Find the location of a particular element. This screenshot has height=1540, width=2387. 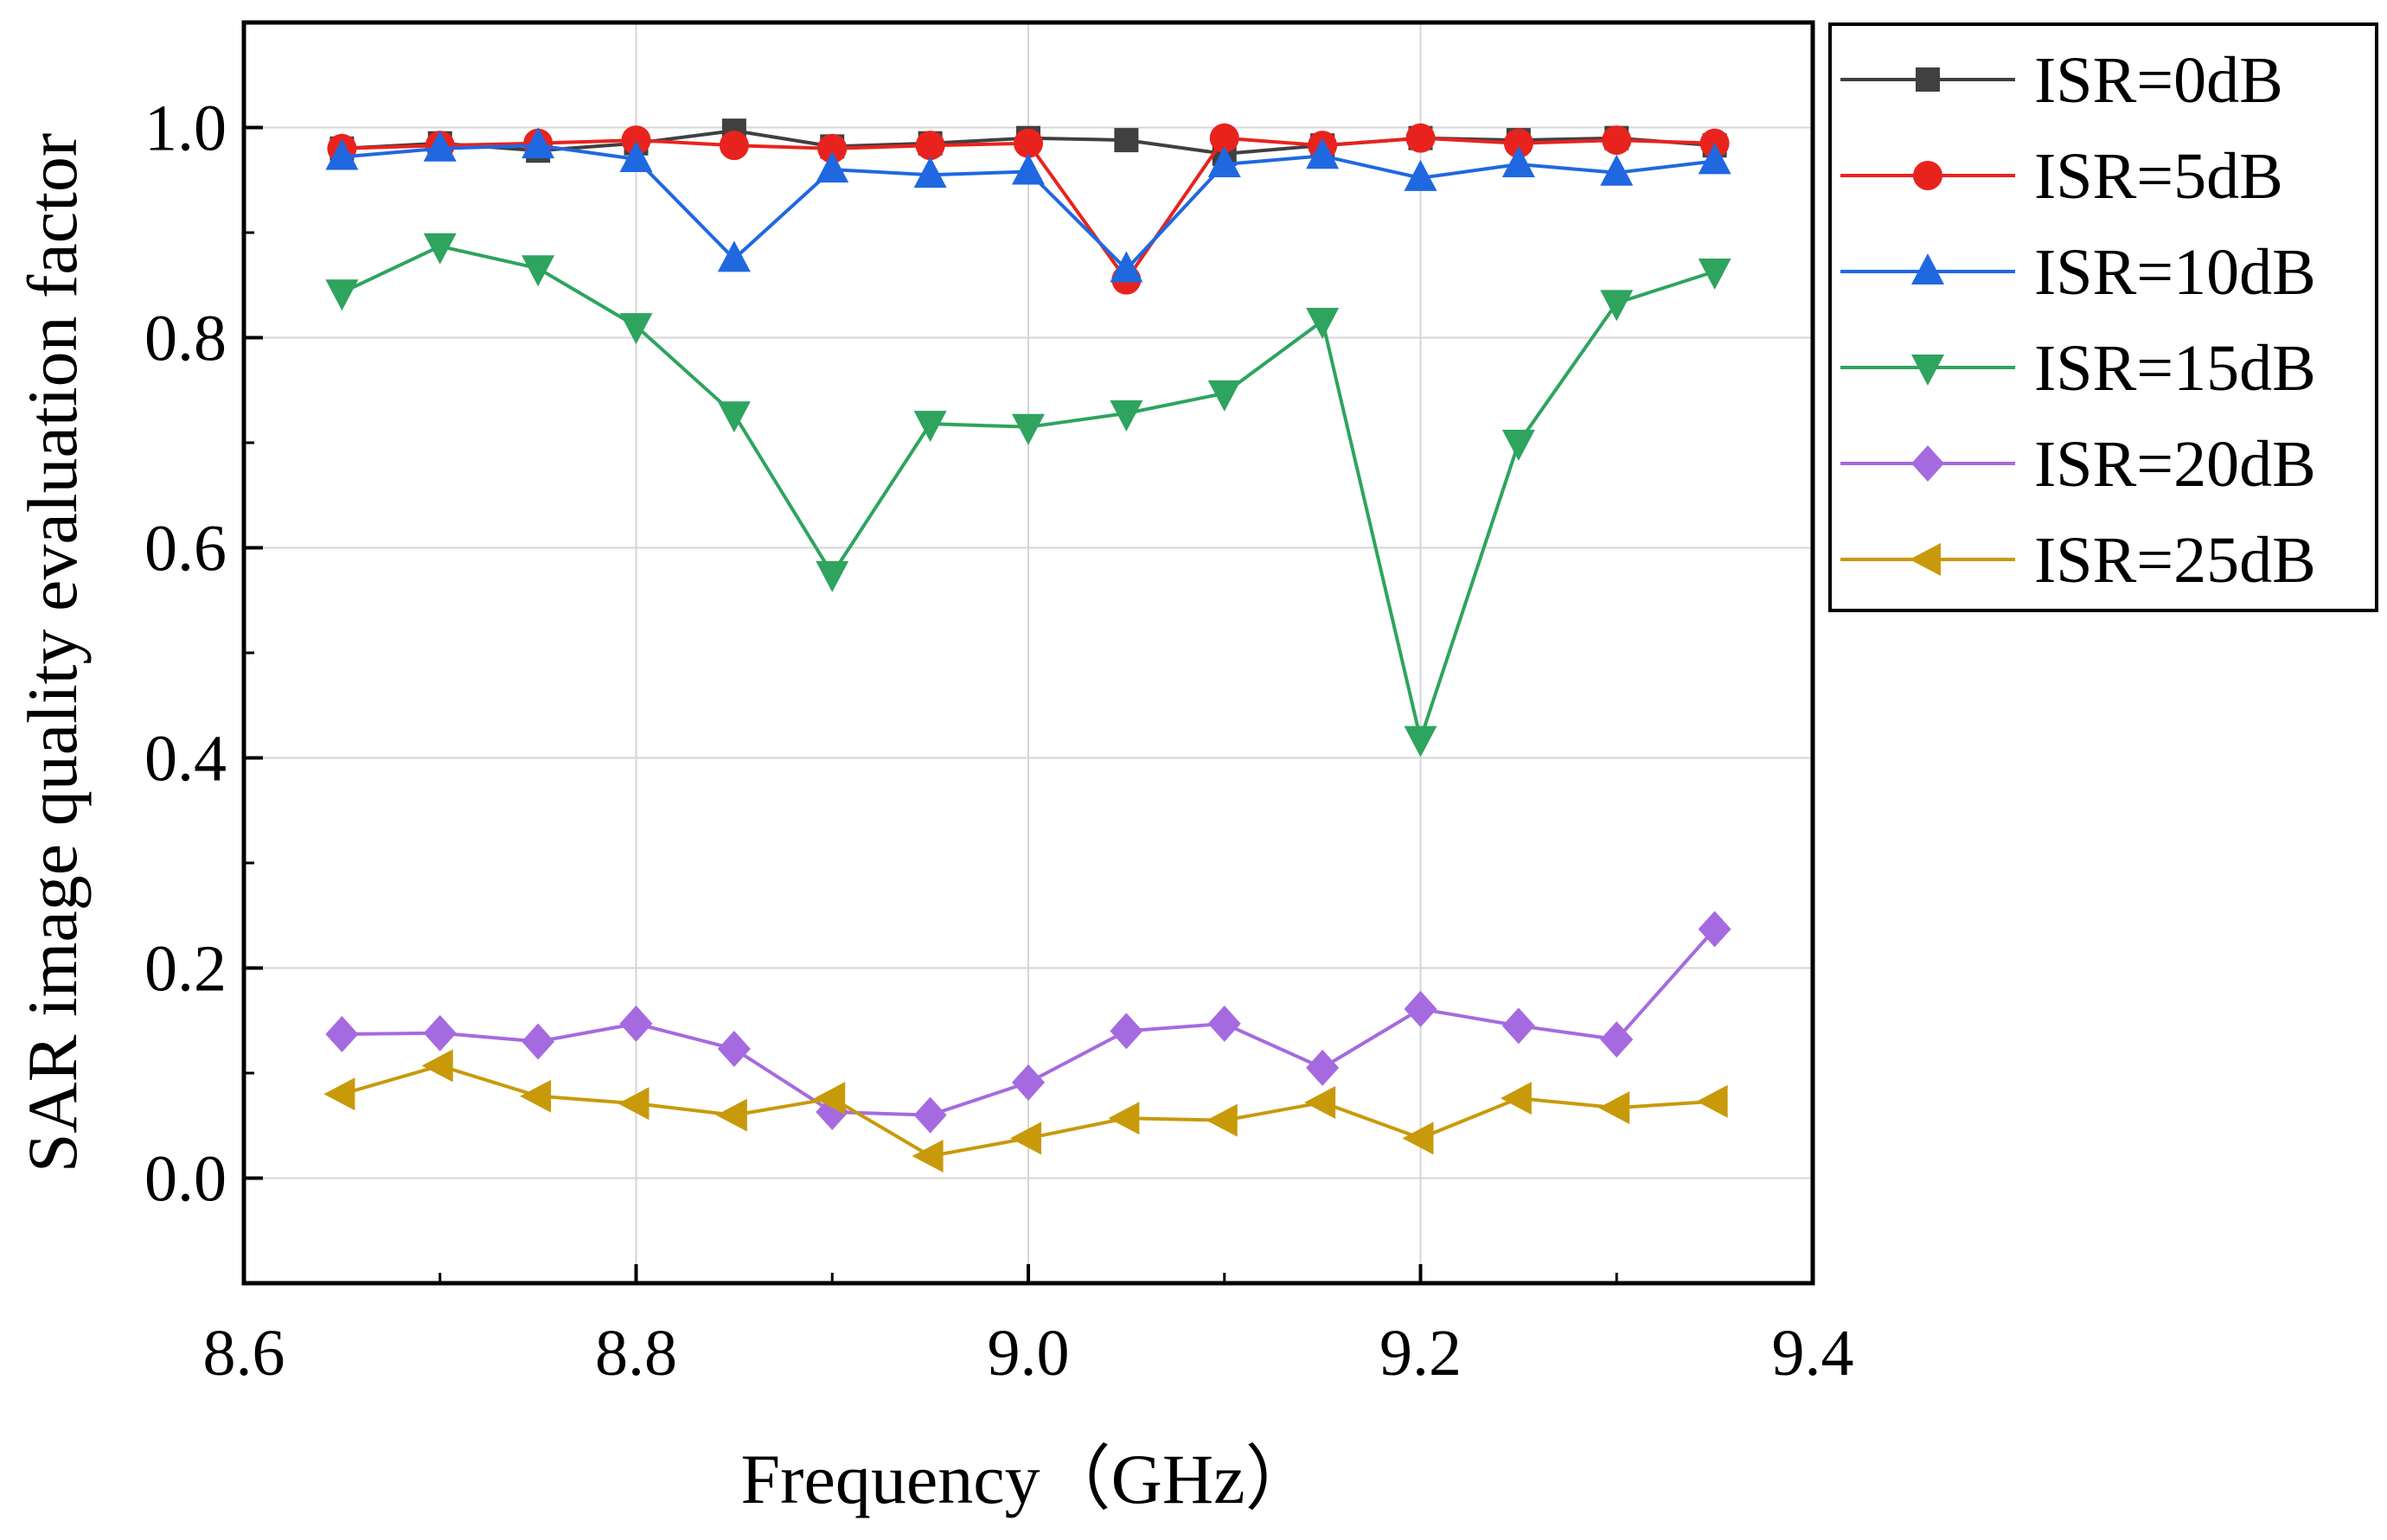

legend-item: ISR=25dB is located at coordinates (2078, 560).